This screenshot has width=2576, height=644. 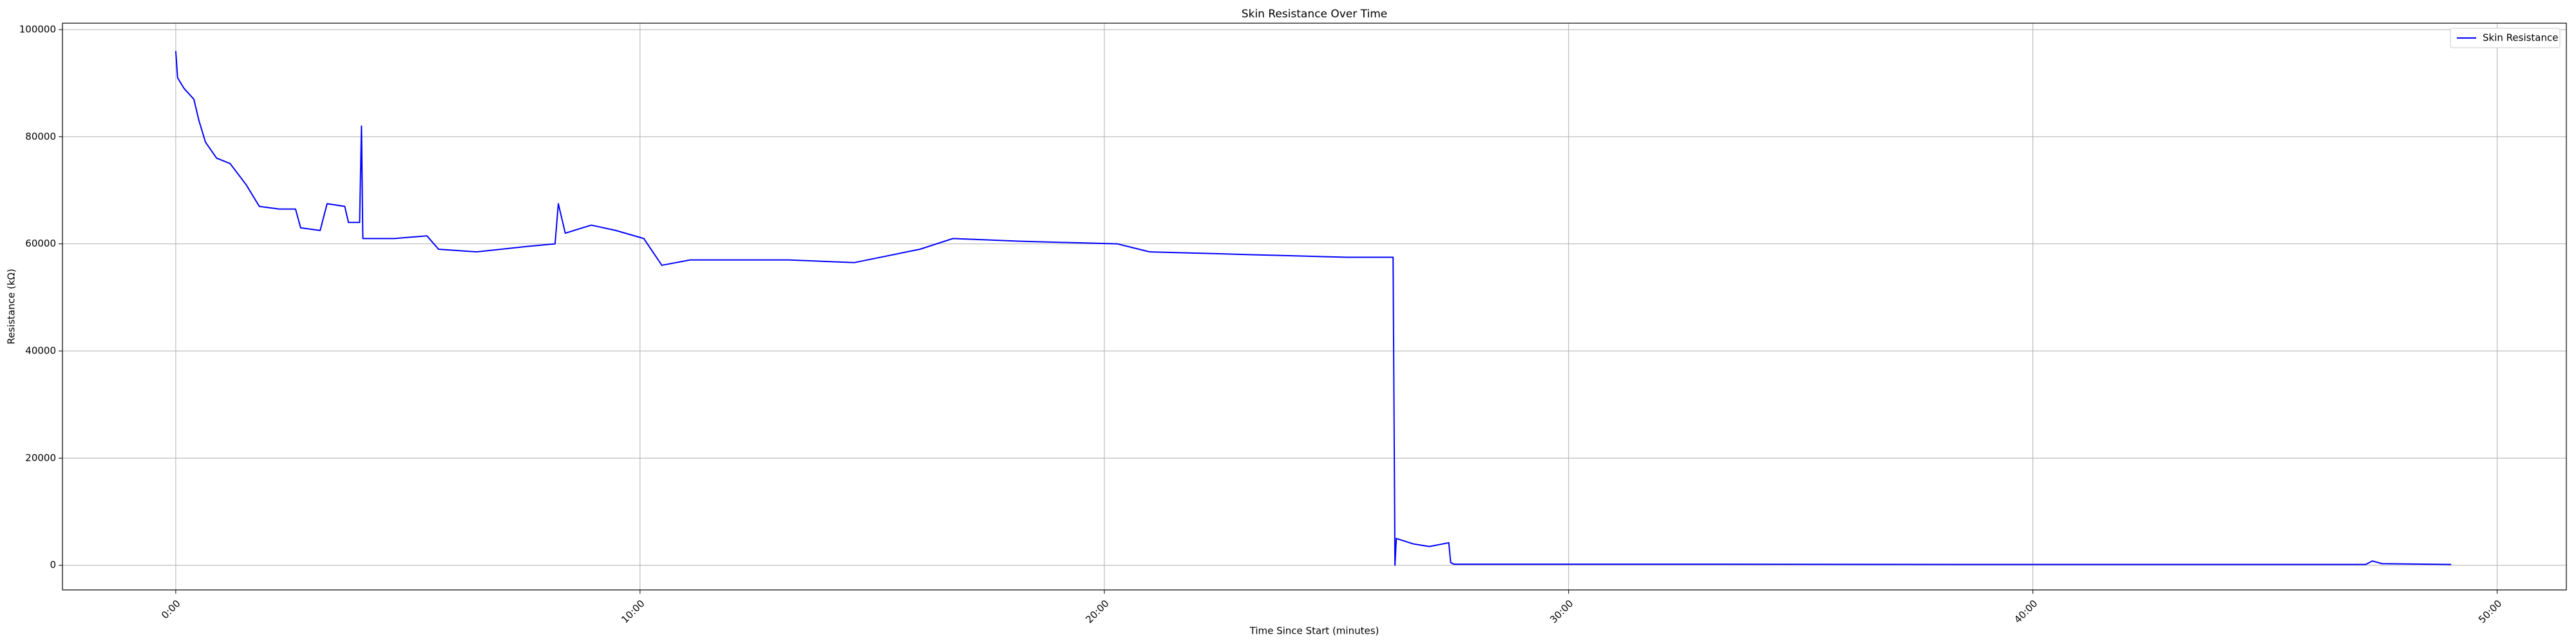 I want to click on y-tick-label: 20000, so click(x=40, y=458).